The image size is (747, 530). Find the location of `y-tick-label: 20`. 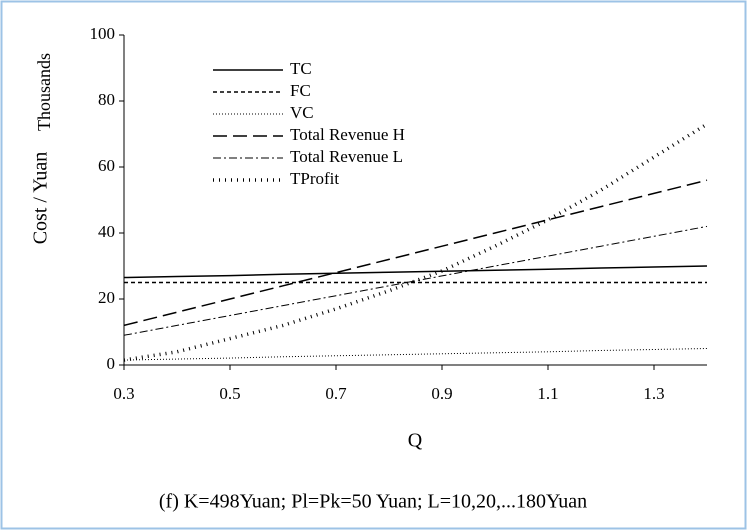

y-tick-label: 20 is located at coordinates (106, 297).